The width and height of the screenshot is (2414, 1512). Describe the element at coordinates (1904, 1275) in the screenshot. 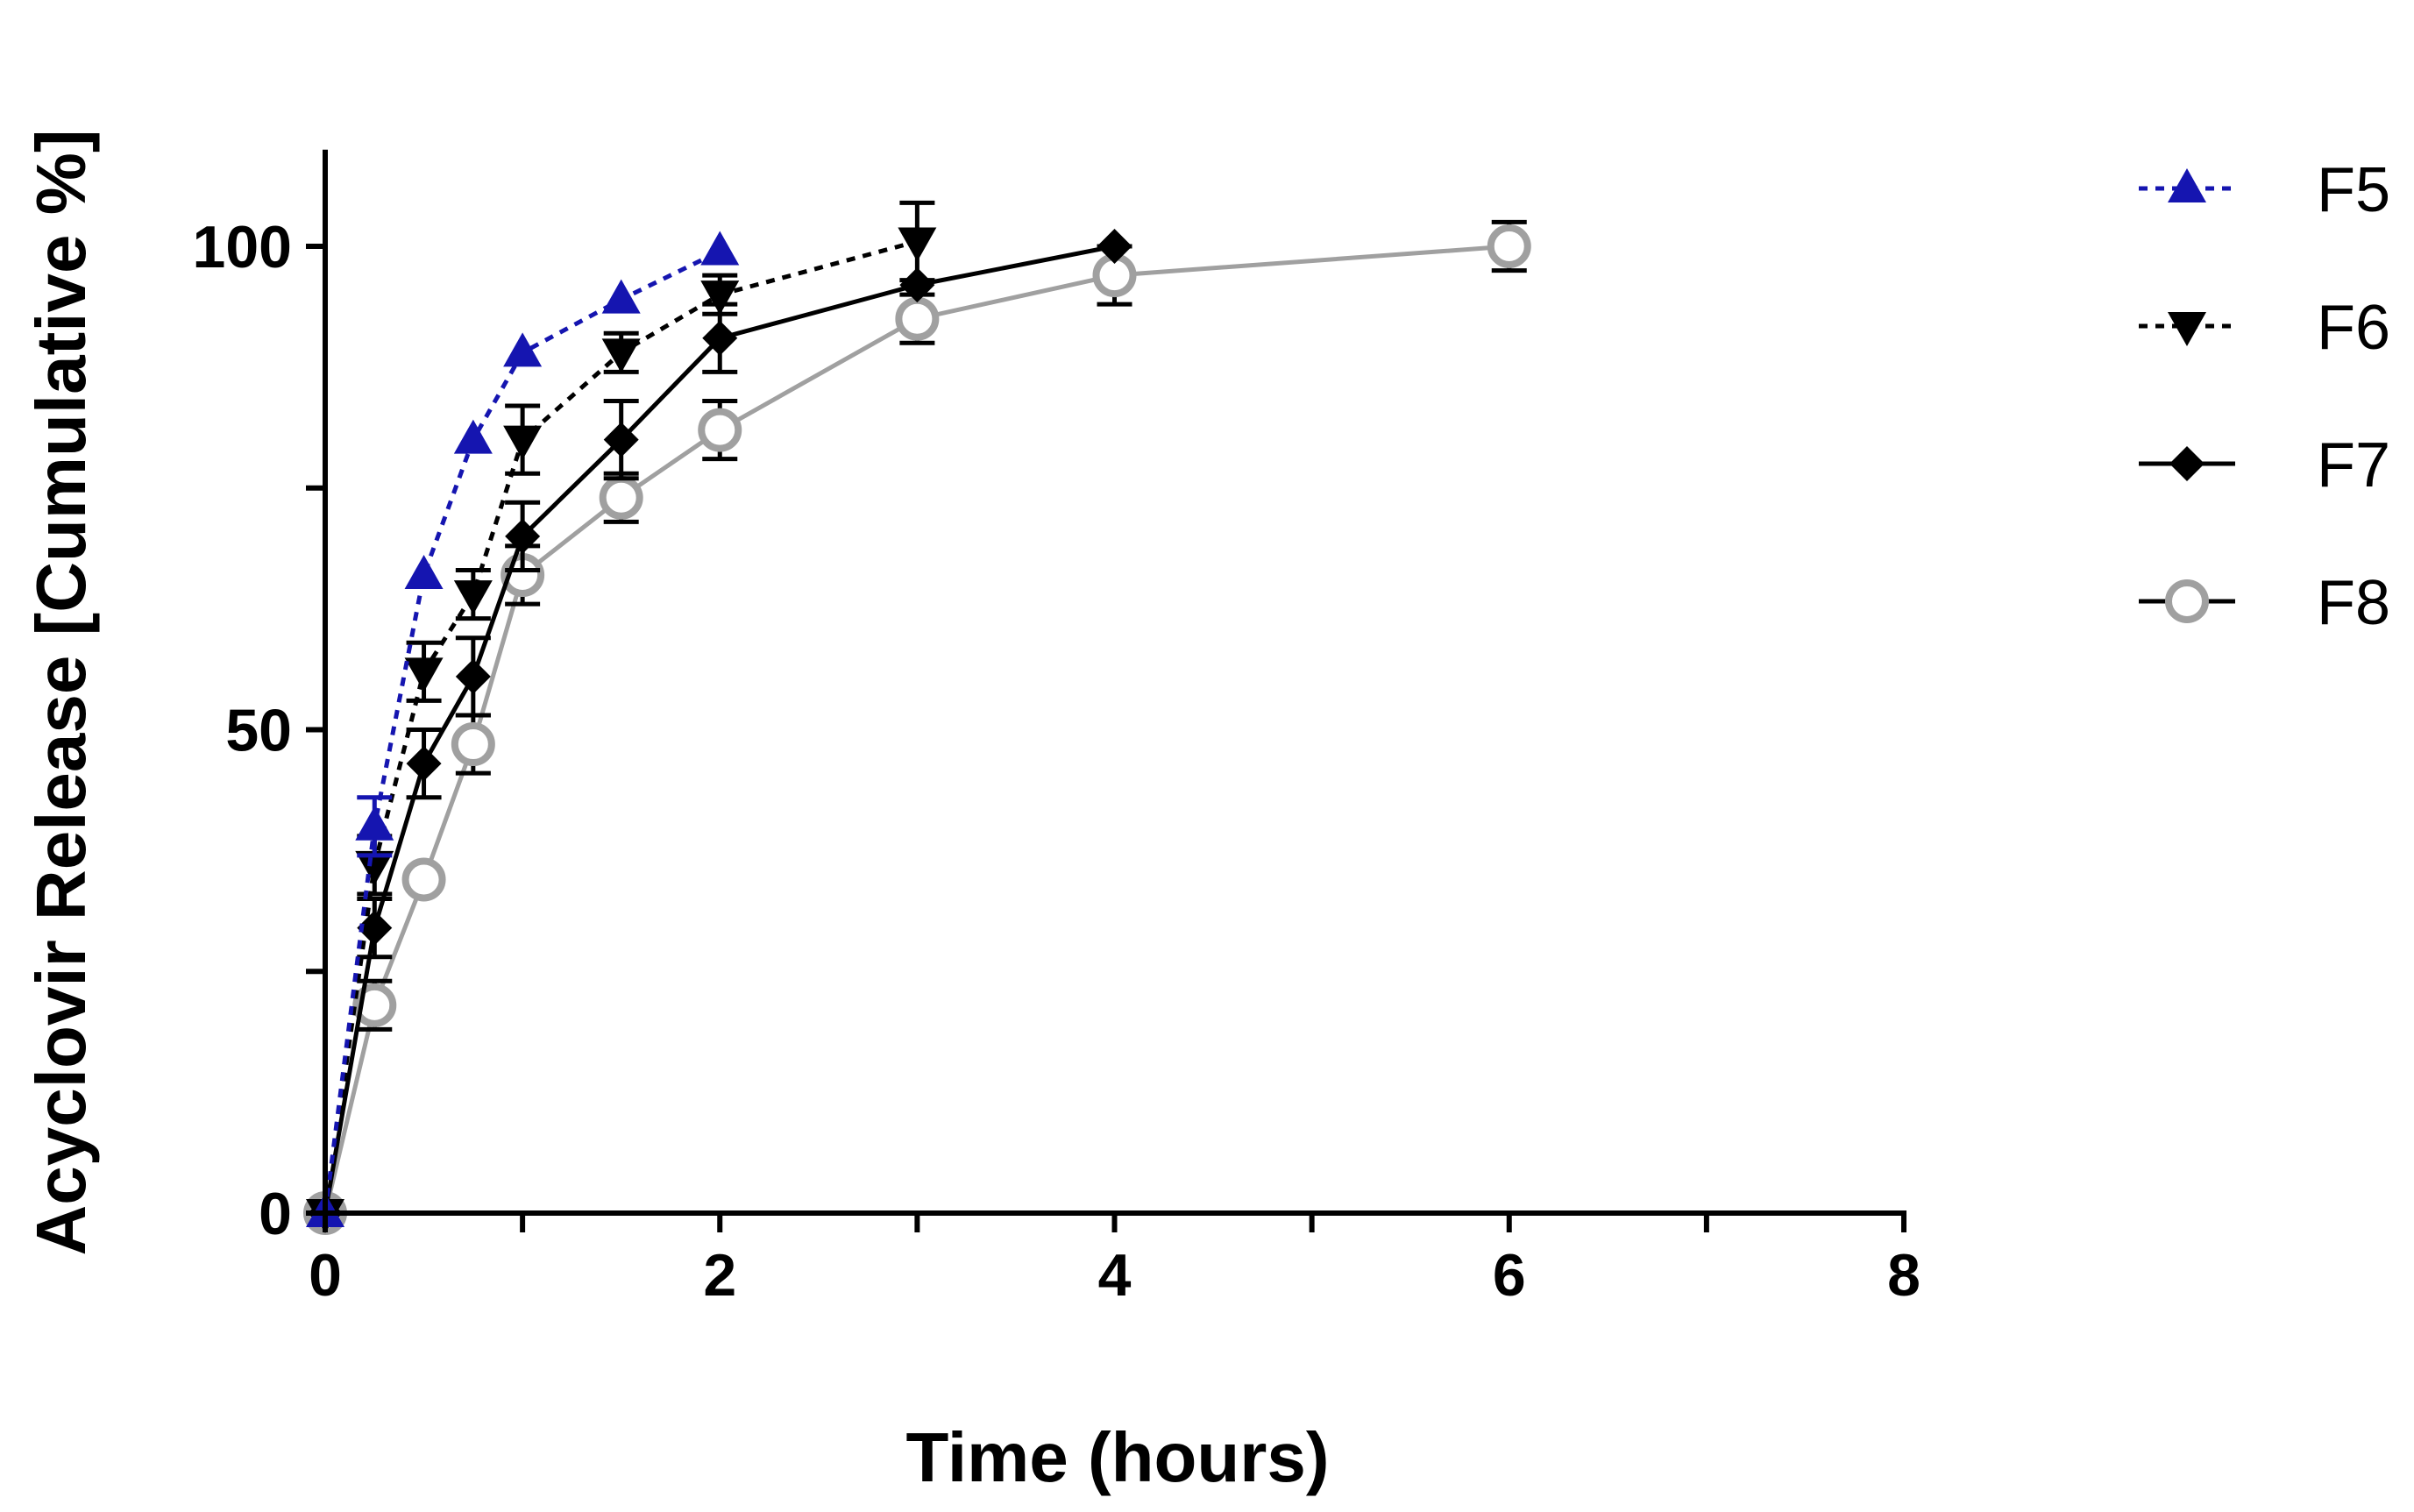

I see `x-tick-label-8: 8` at that location.